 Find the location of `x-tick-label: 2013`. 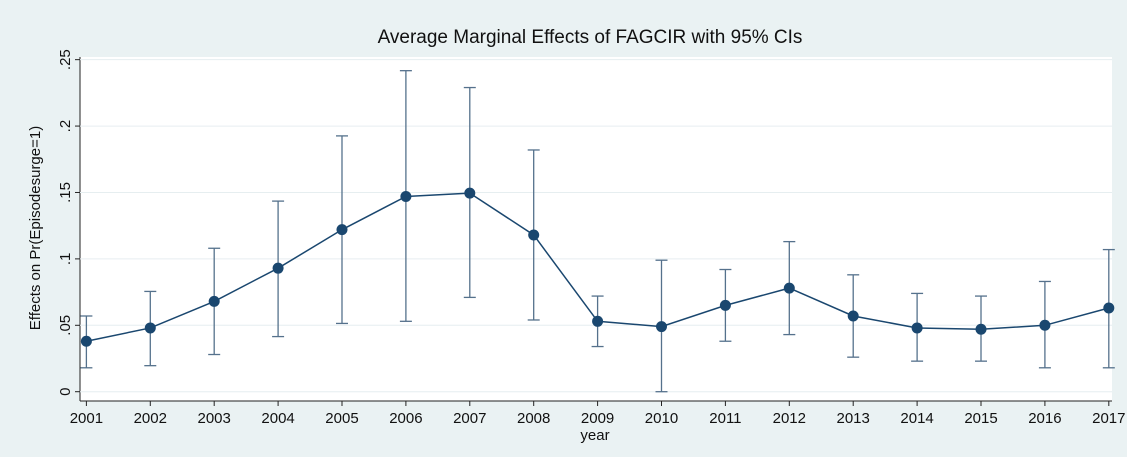

x-tick-label: 2013 is located at coordinates (853, 418).